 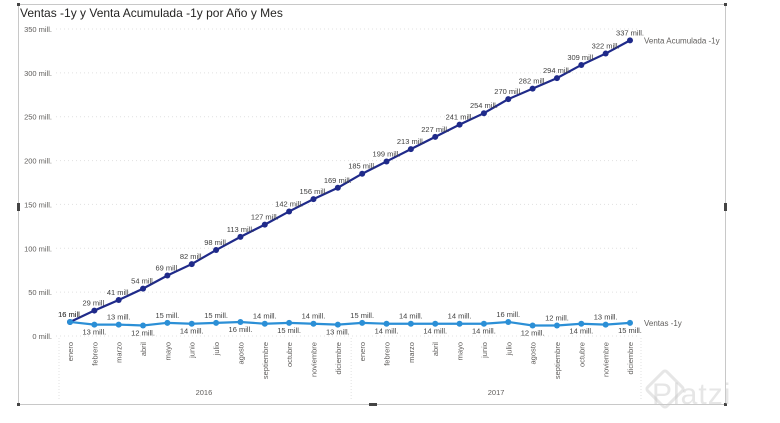 What do you see at coordinates (460, 351) in the screenshot?
I see `x-tick-label: mayo` at bounding box center [460, 351].